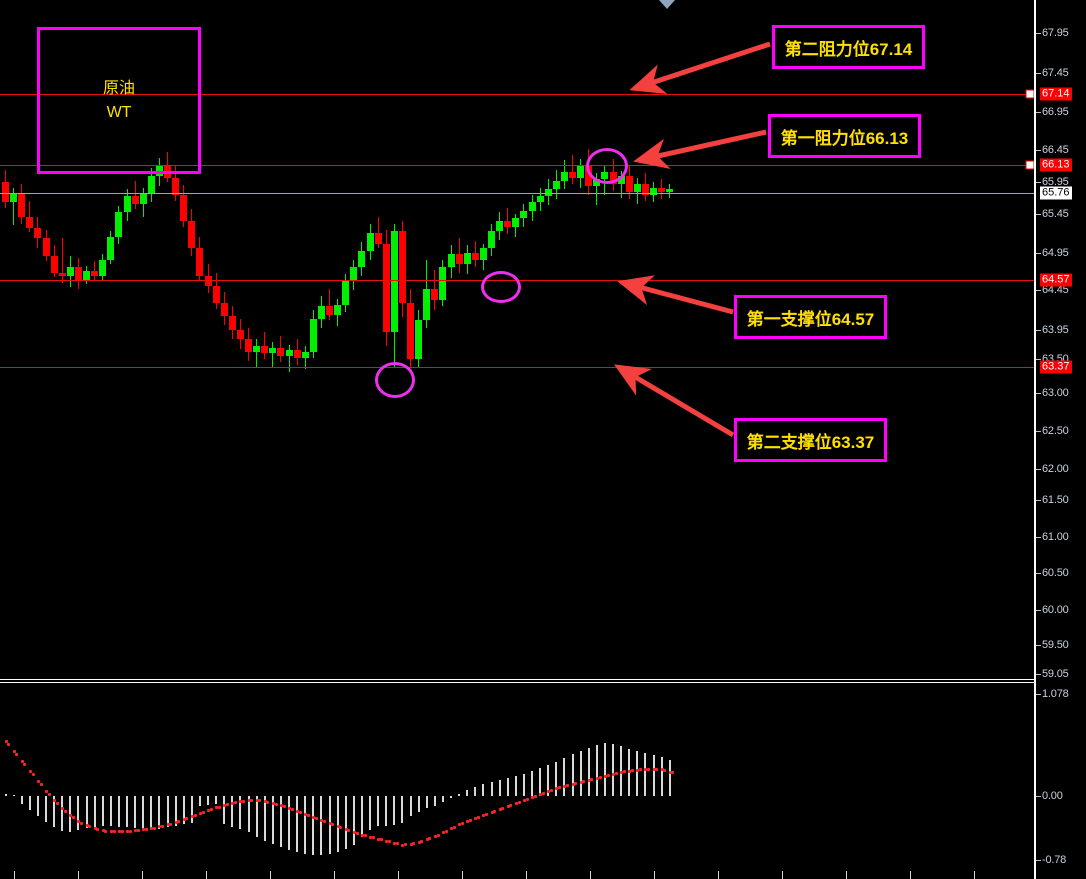 The image size is (1086, 879). I want to click on marker-resistance-touch, so click(607, 166).